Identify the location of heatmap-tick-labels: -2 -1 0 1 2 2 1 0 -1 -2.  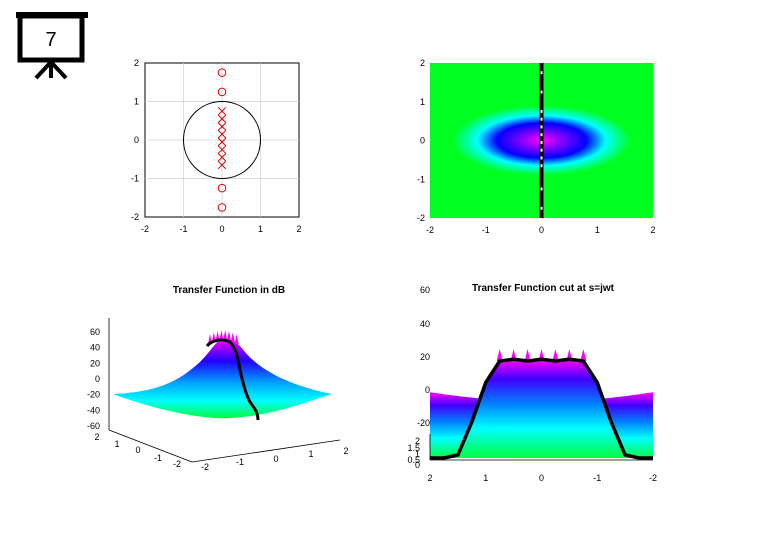
(536, 146).